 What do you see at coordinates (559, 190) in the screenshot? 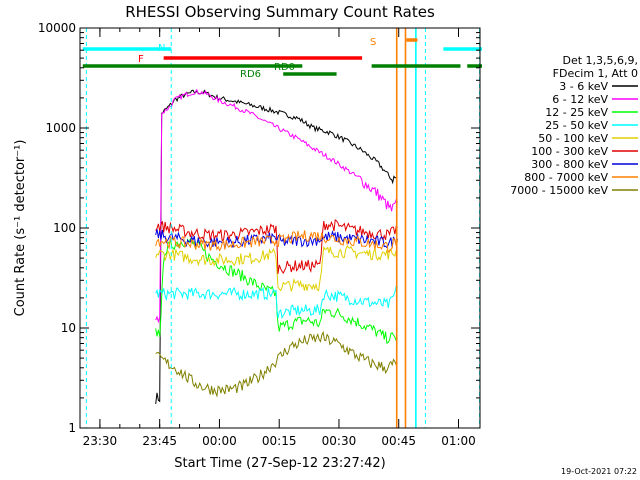
I see `legend-entry-label: 7000 - 15000 keV` at bounding box center [559, 190].